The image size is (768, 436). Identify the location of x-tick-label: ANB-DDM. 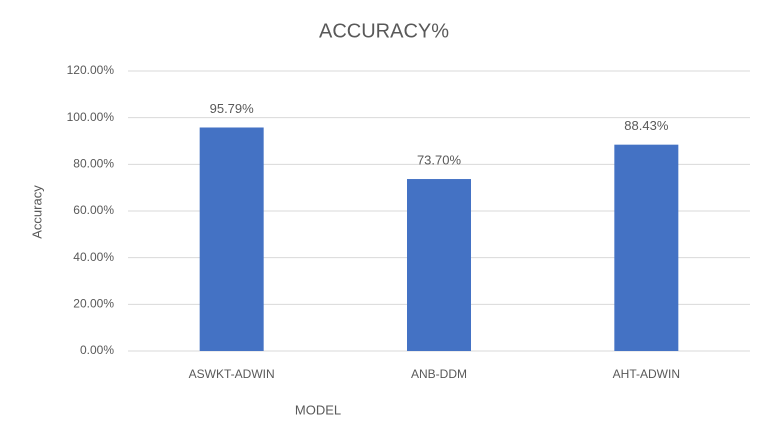
(439, 374).